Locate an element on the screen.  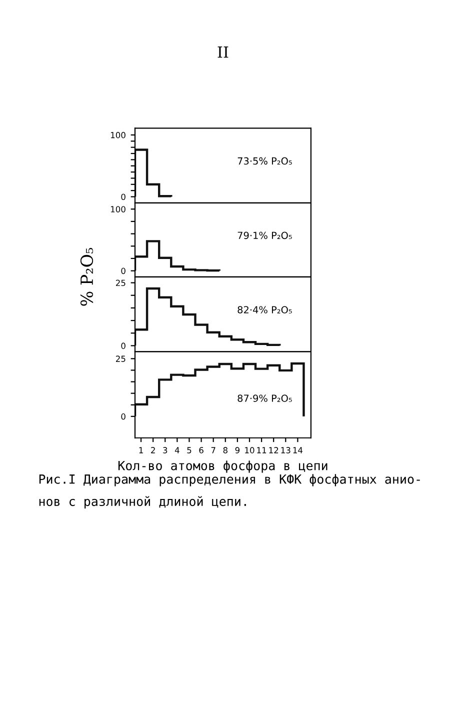
annotation: 82·4% P₂O₅ is located at coordinates (265, 310).